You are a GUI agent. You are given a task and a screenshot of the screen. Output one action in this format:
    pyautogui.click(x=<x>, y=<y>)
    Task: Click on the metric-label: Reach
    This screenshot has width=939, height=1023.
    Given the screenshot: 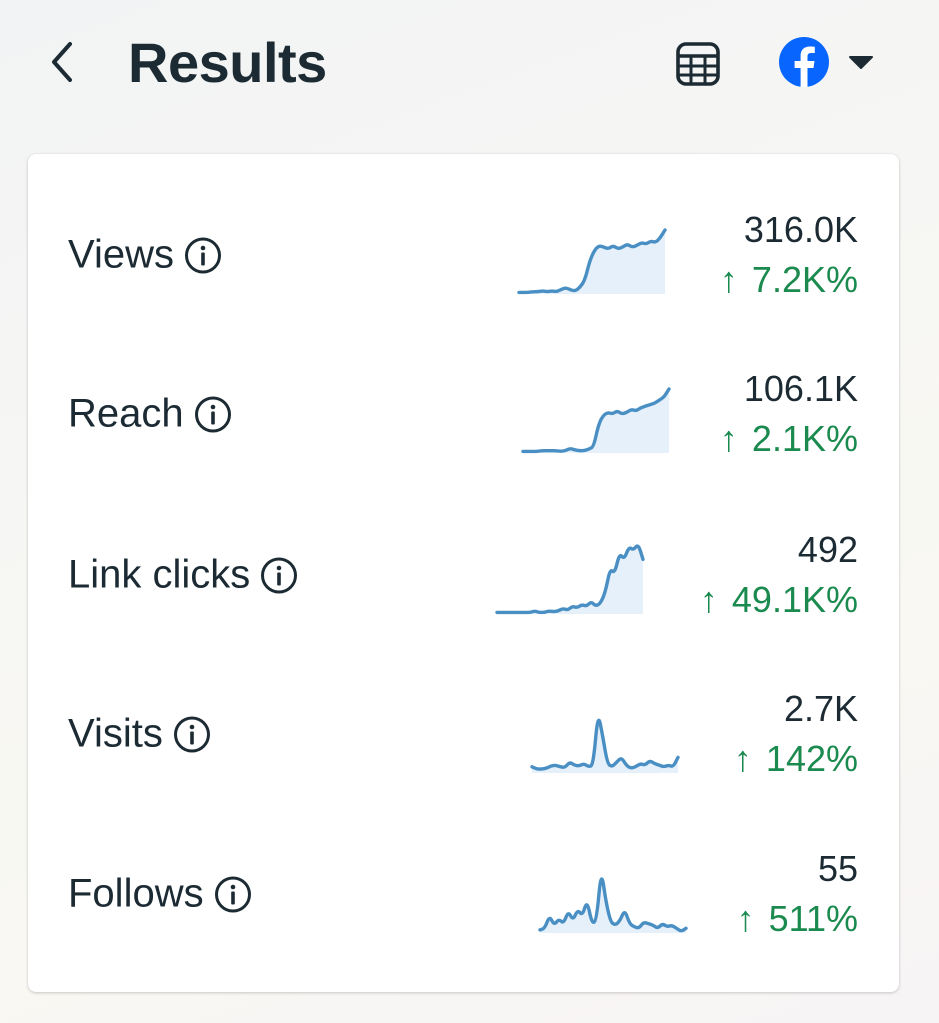 What is the action you would take?
    pyautogui.click(x=150, y=414)
    